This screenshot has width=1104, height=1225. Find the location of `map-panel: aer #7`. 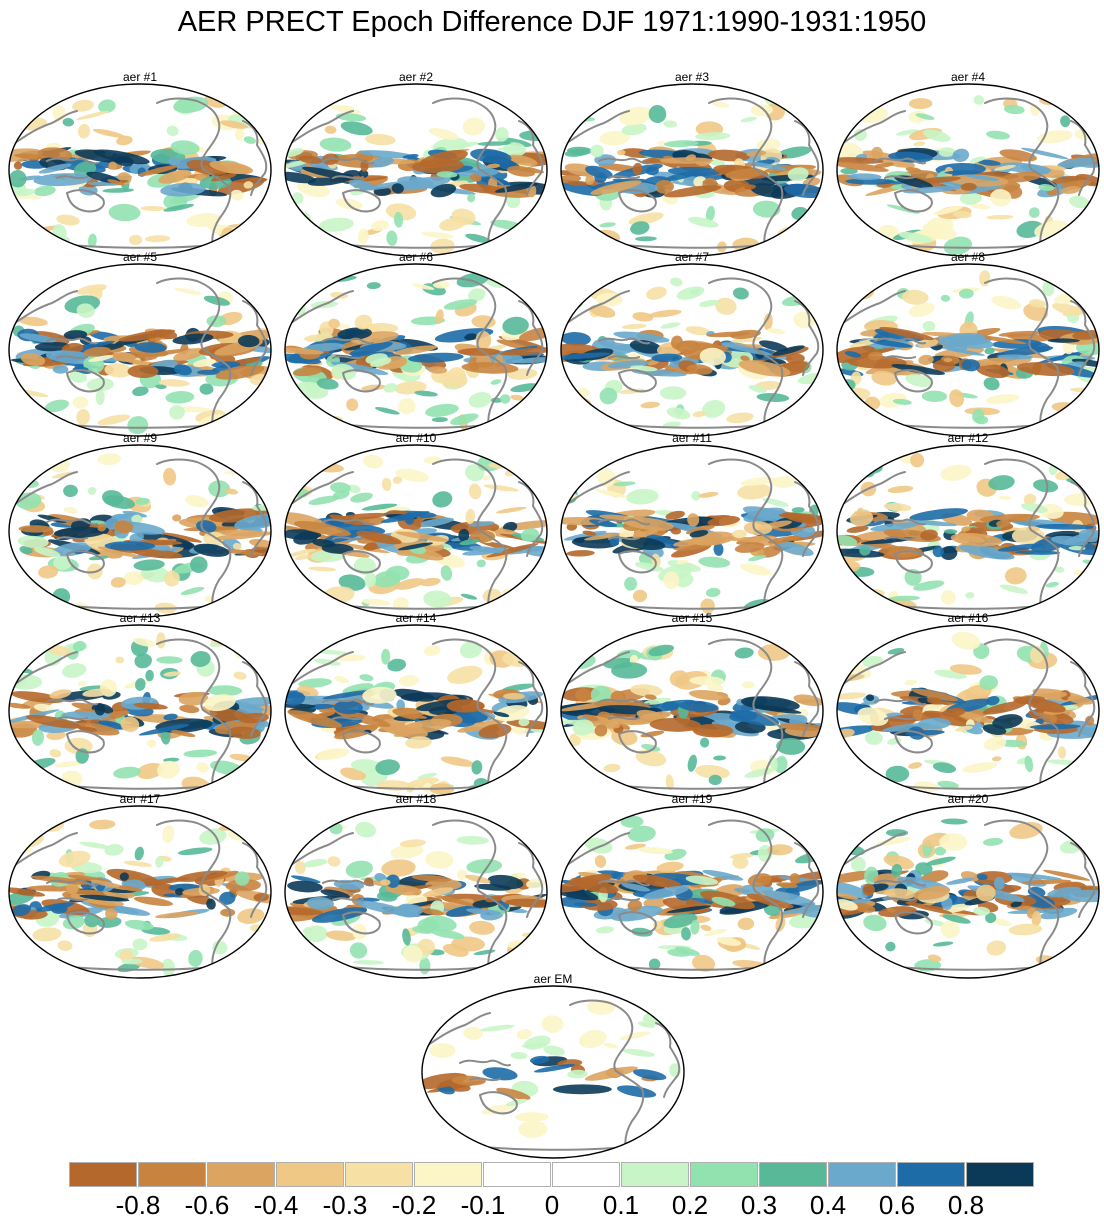

map-panel: aer #7 is located at coordinates (692, 344).